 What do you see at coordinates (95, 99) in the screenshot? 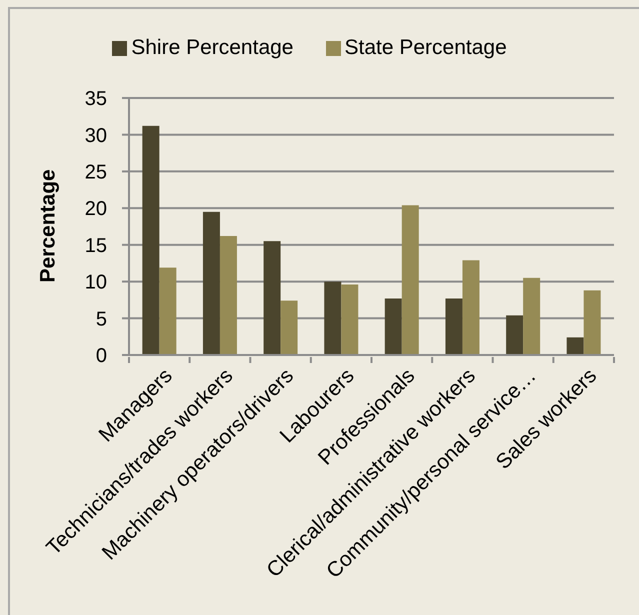
I see `y-tick-label: 35` at bounding box center [95, 99].